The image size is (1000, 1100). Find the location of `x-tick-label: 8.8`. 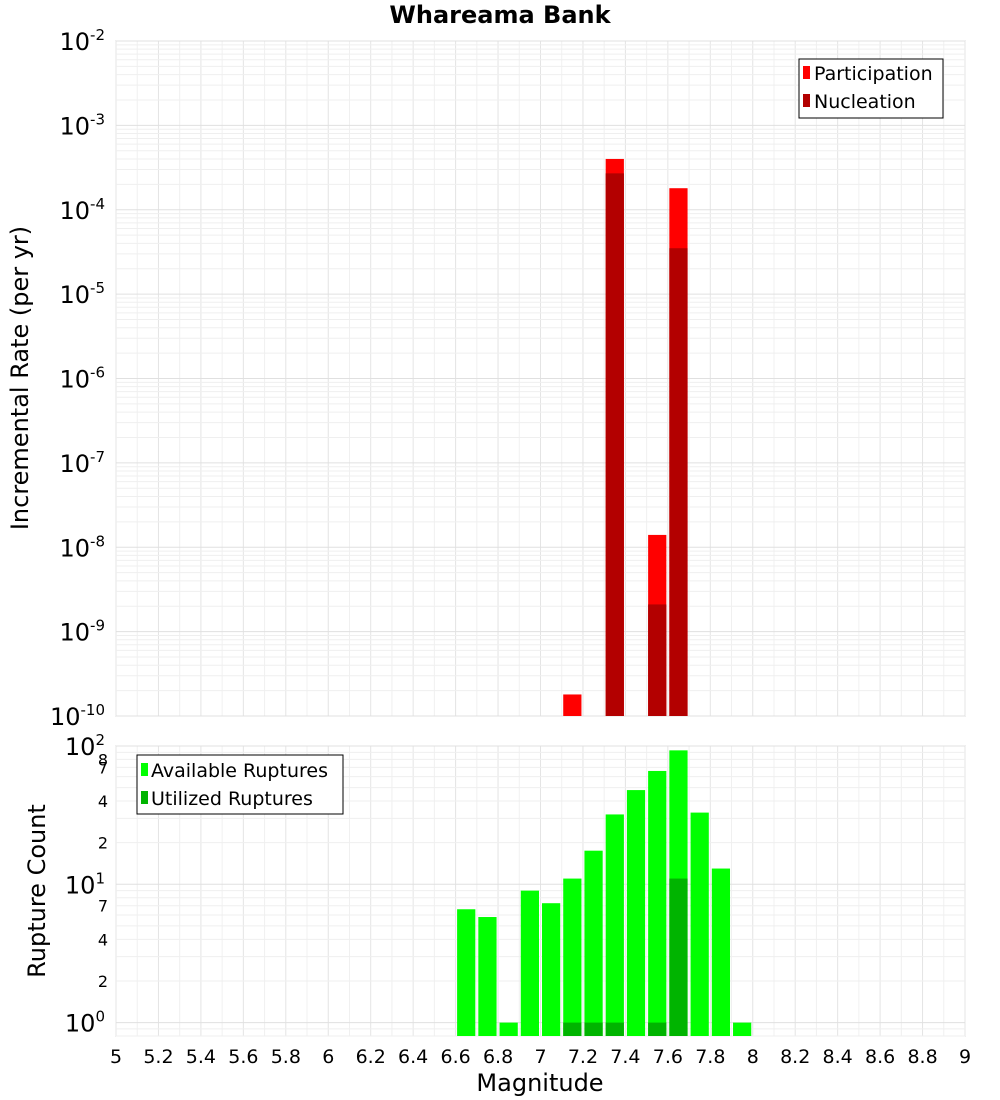

x-tick-label: 8.8 is located at coordinates (922, 1057).